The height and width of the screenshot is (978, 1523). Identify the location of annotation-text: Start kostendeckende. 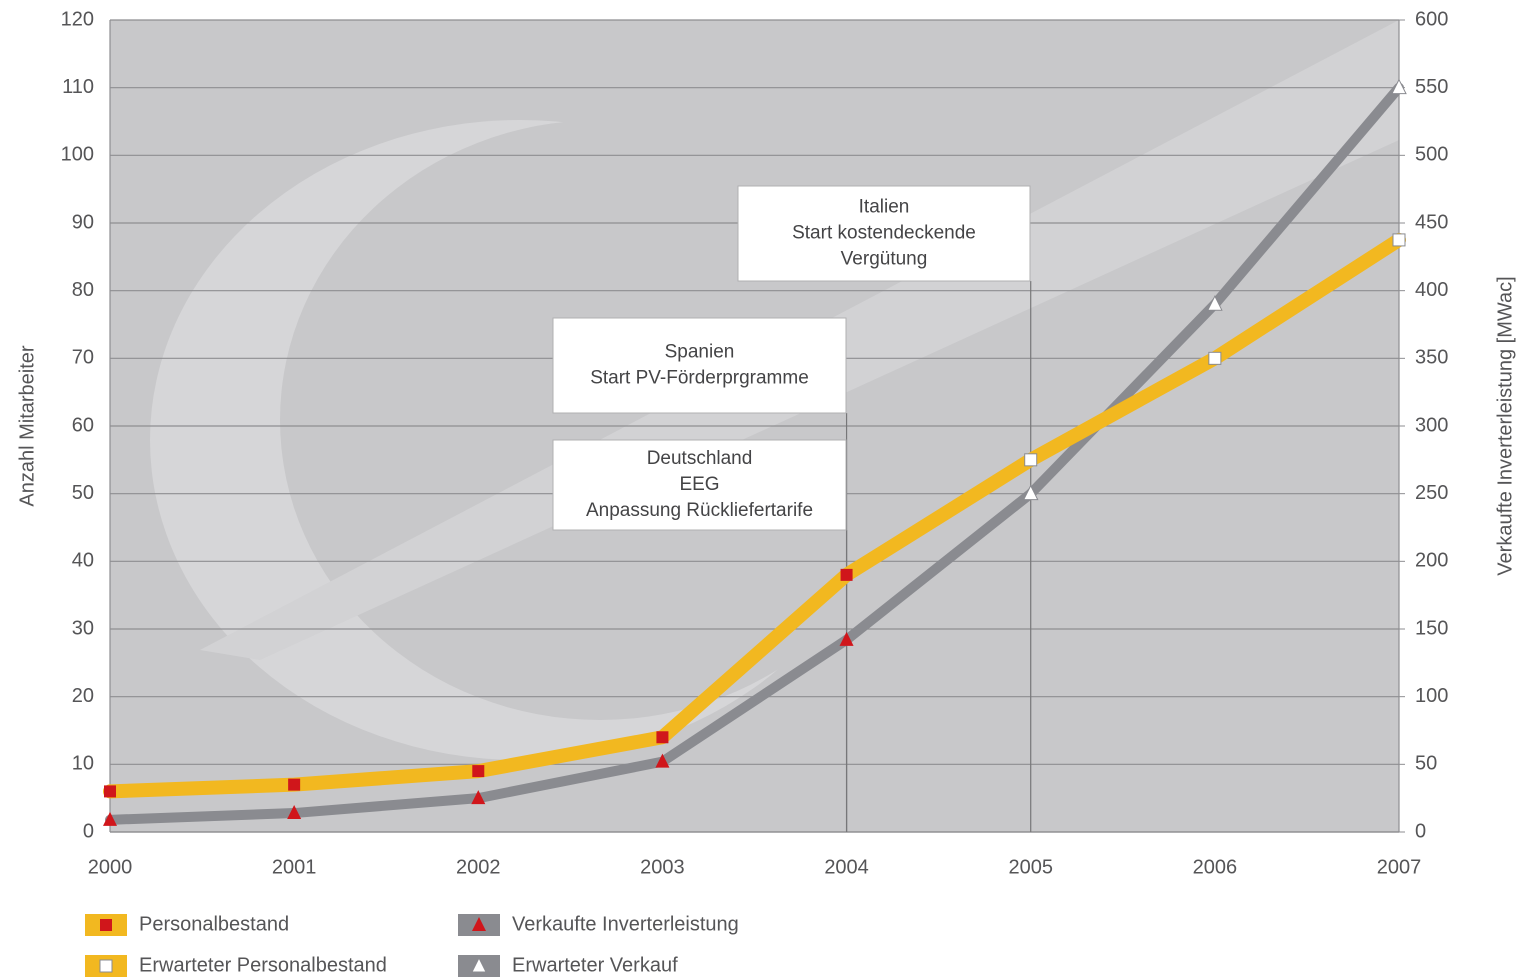
(884, 233).